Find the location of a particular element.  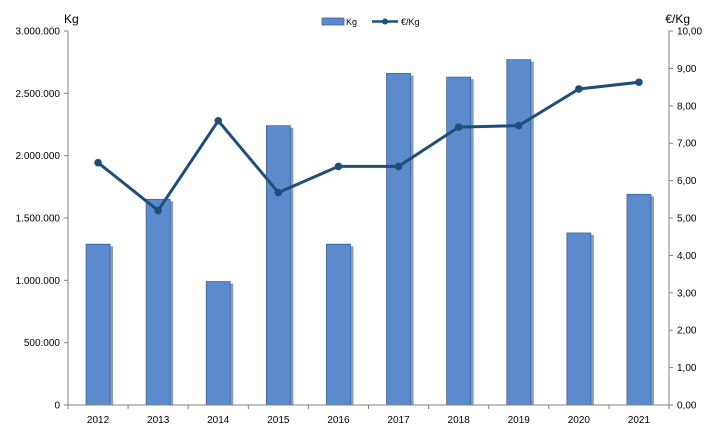

right-axis-label: €/Kg is located at coordinates (677, 19).